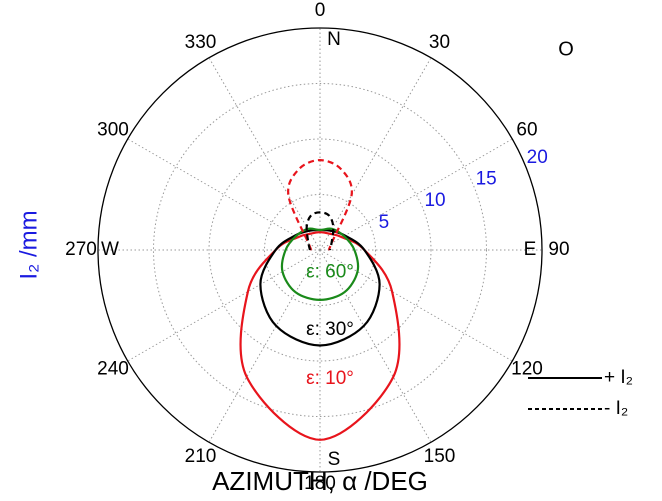 Image resolution: width=662 pixels, height=501 pixels. I want to click on theta-tick-label: 270, so click(81, 249).